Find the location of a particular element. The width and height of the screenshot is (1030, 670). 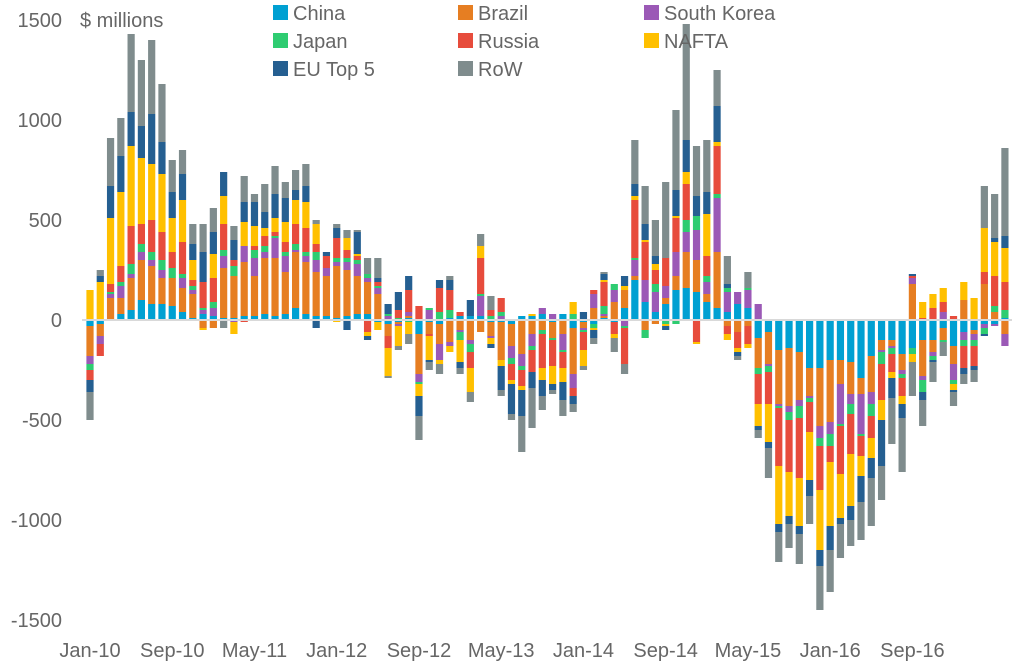

y-tick-label: 1500 is located at coordinates (40, 21).